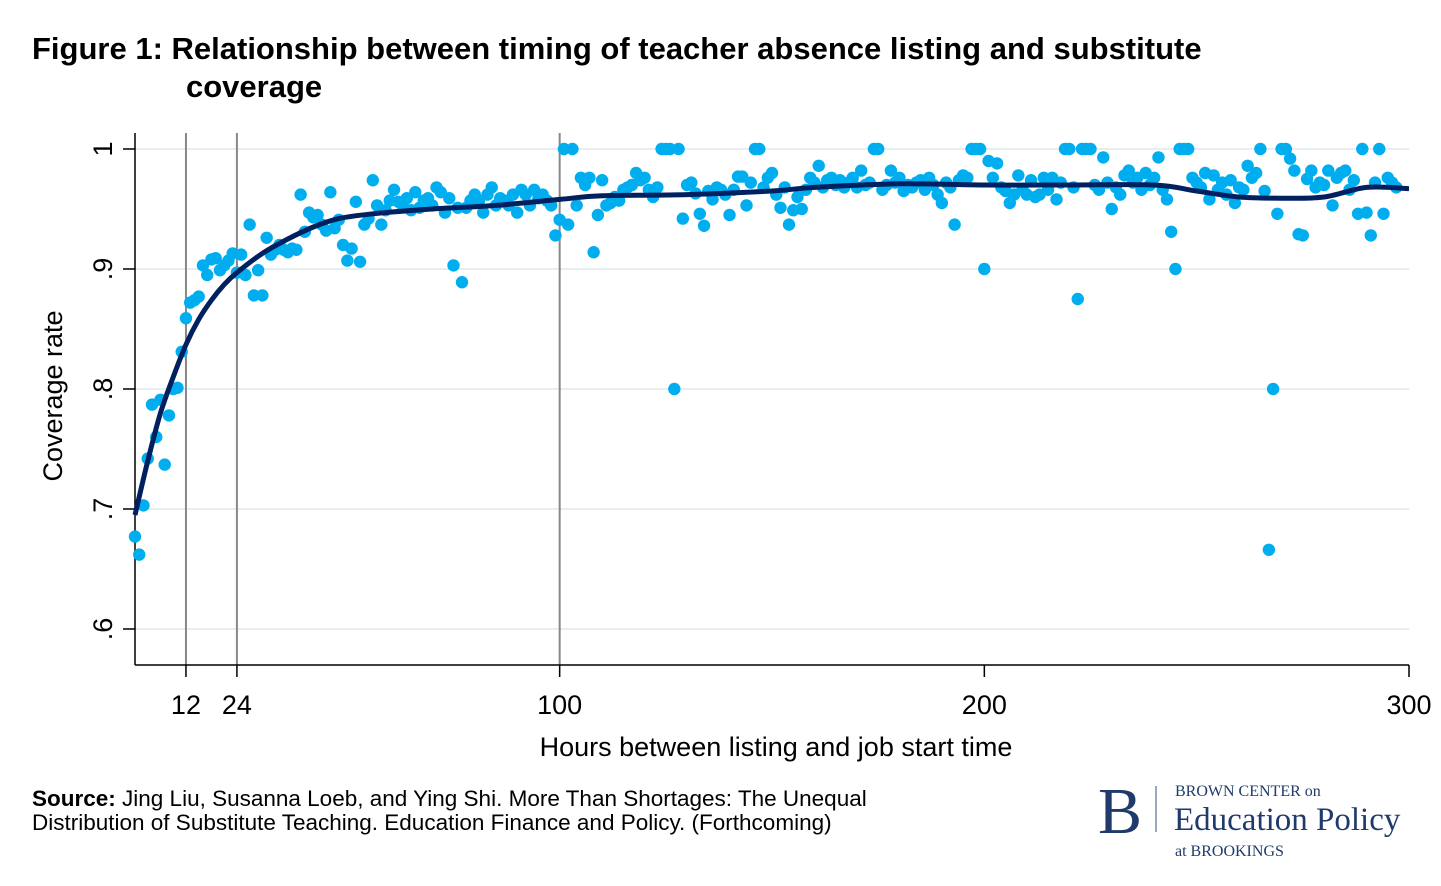  Describe the element at coordinates (103, 509) in the screenshot. I see `y-tick-label: .7` at that location.